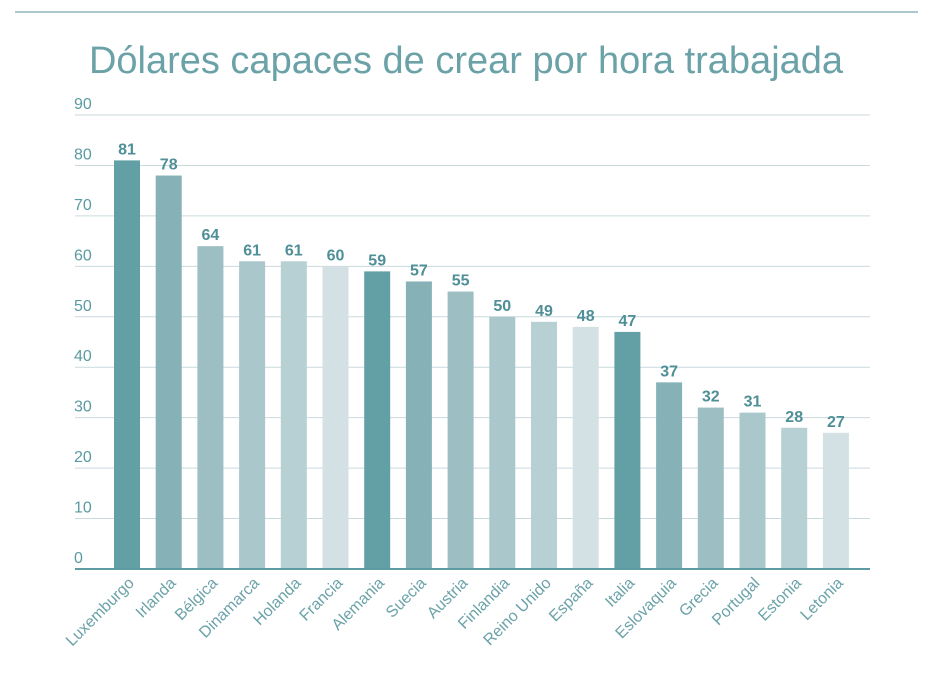 The image size is (950, 688). What do you see at coordinates (336, 255) in the screenshot?
I see `value-label: 60` at bounding box center [336, 255].